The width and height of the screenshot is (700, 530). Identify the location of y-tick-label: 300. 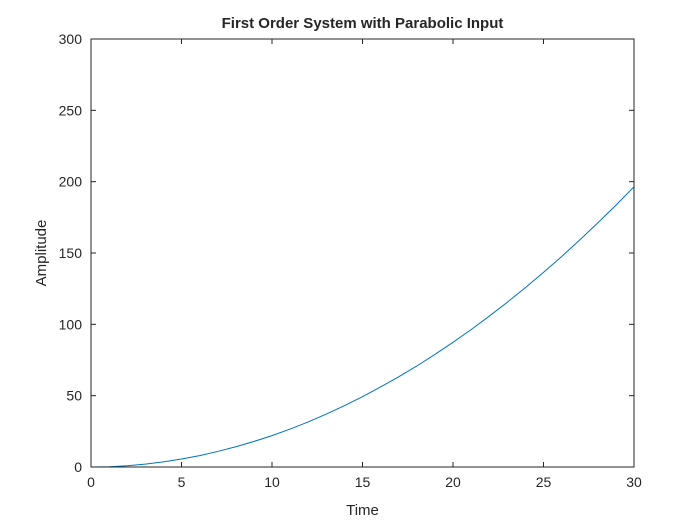
(71, 39).